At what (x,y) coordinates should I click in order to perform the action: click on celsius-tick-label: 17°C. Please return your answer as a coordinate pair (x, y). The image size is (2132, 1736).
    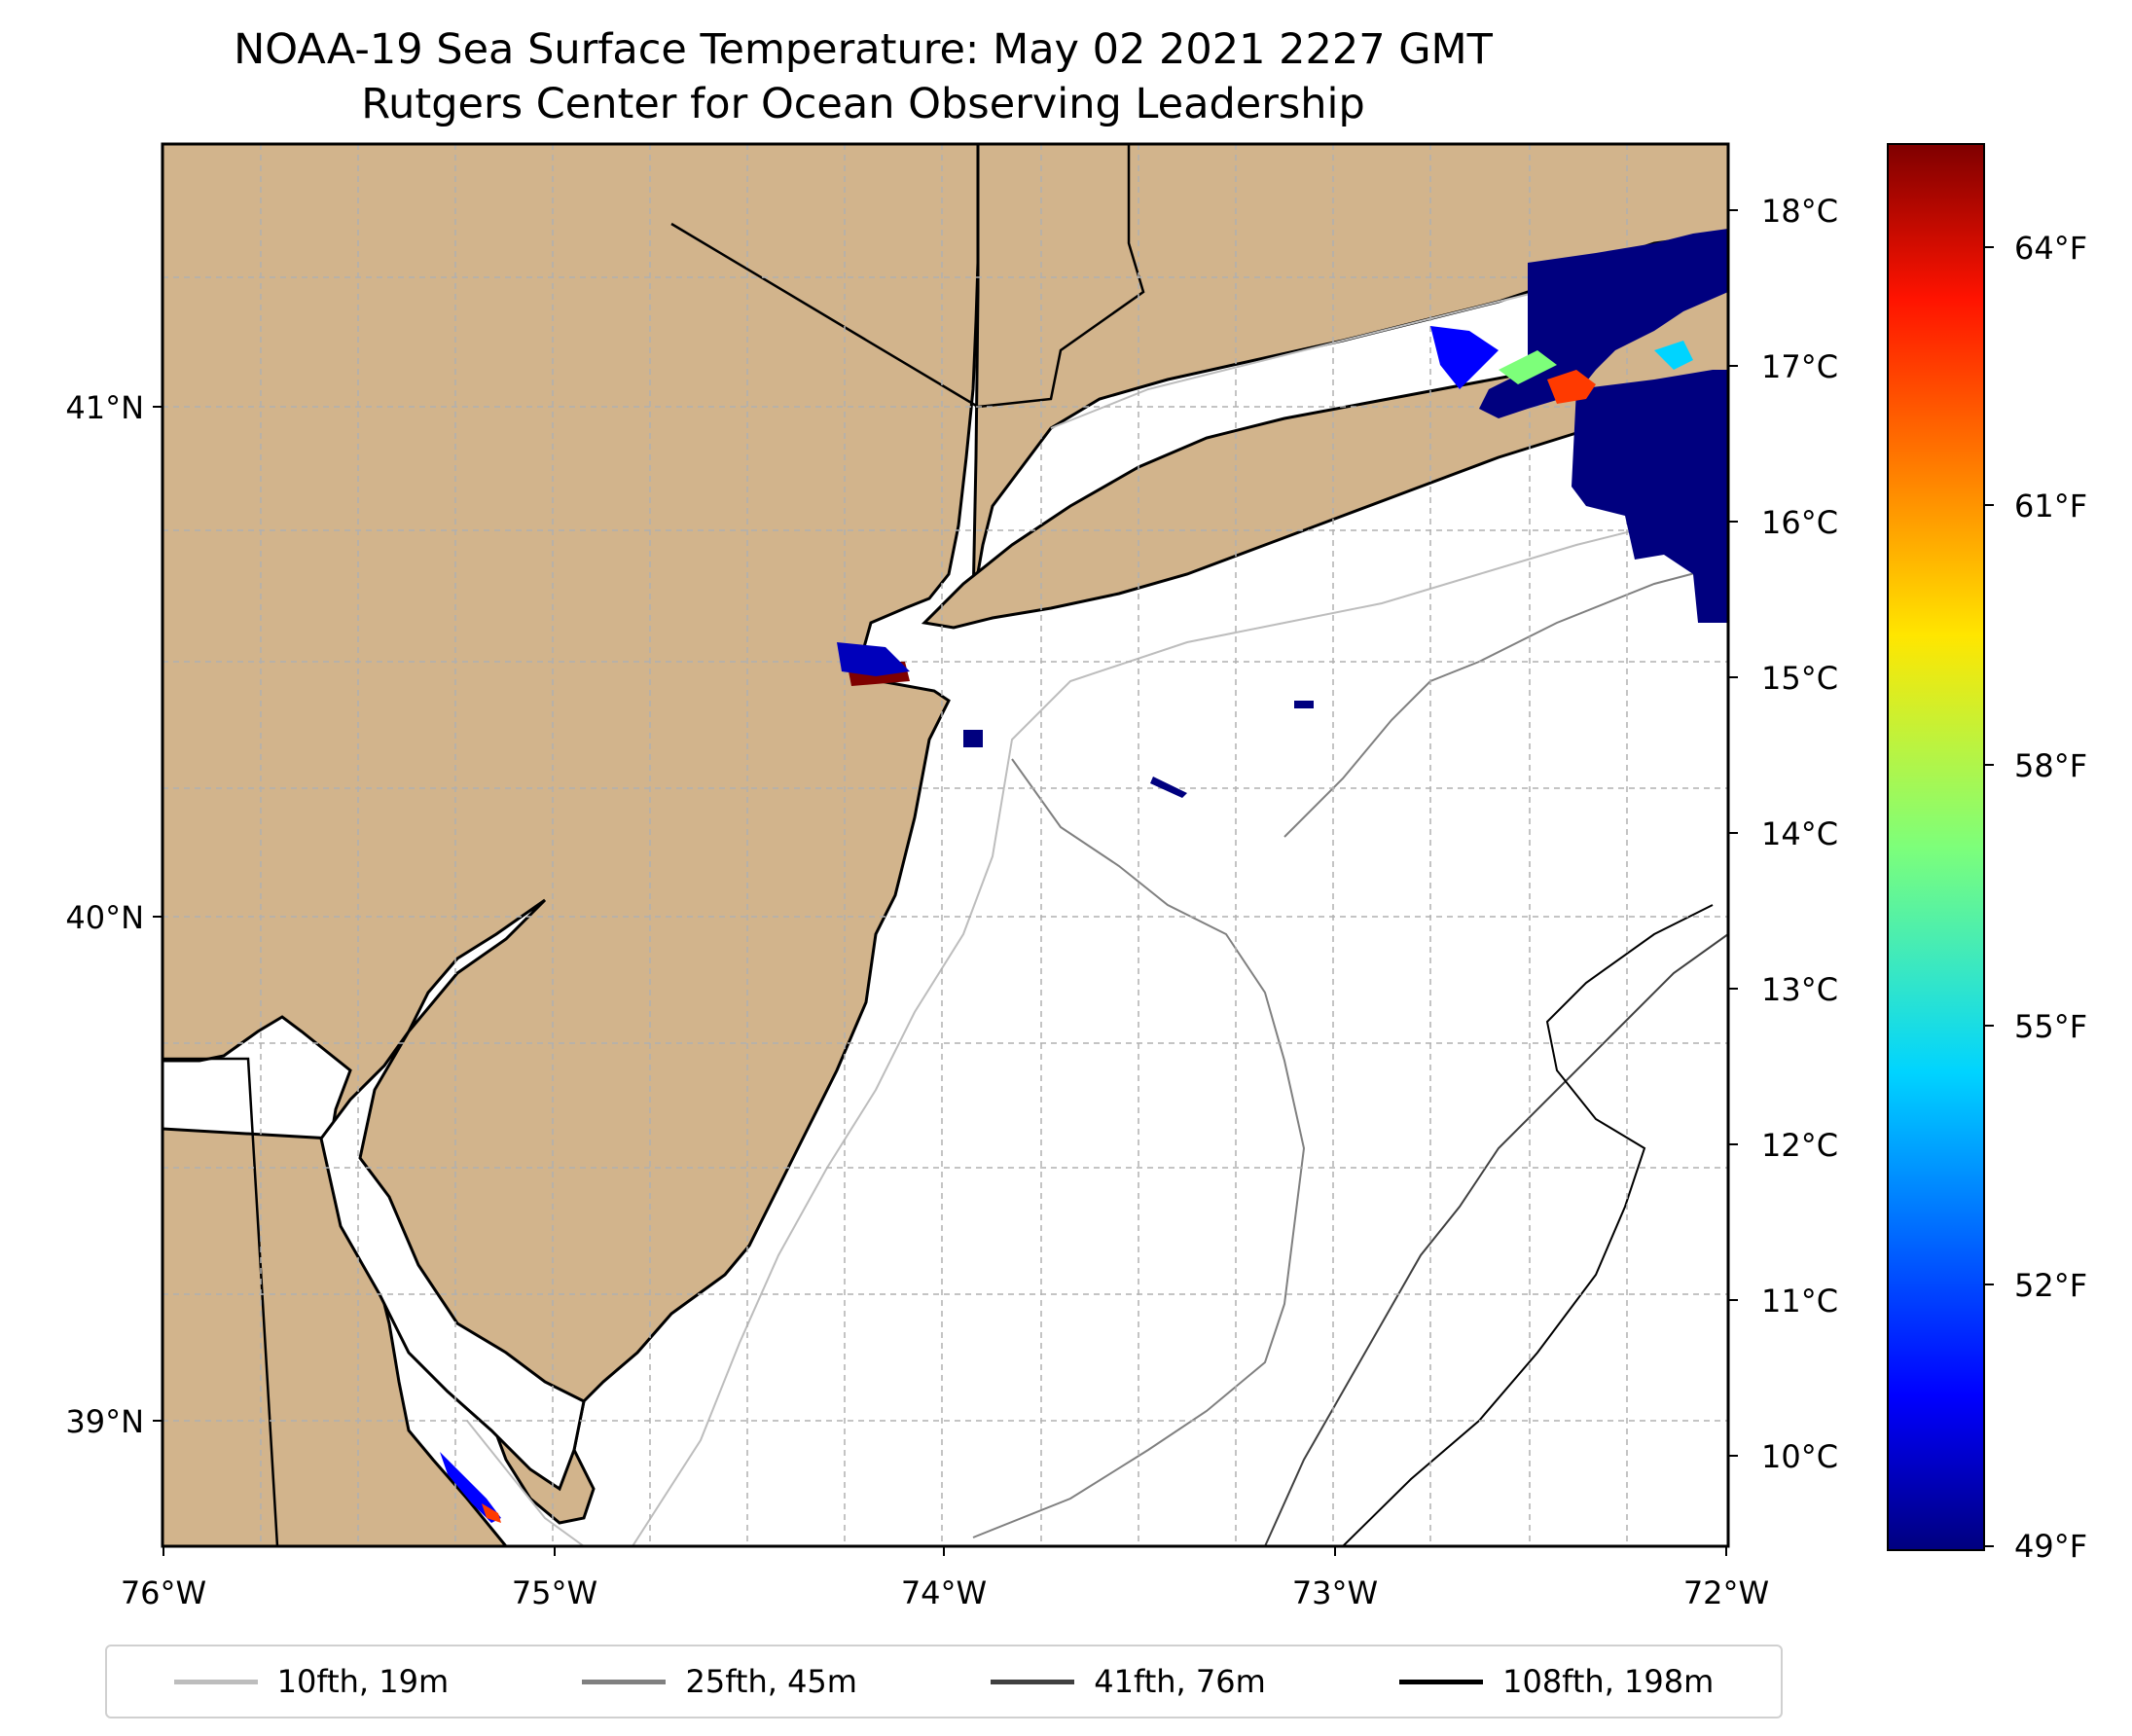
    Looking at the image, I should click on (1800, 367).